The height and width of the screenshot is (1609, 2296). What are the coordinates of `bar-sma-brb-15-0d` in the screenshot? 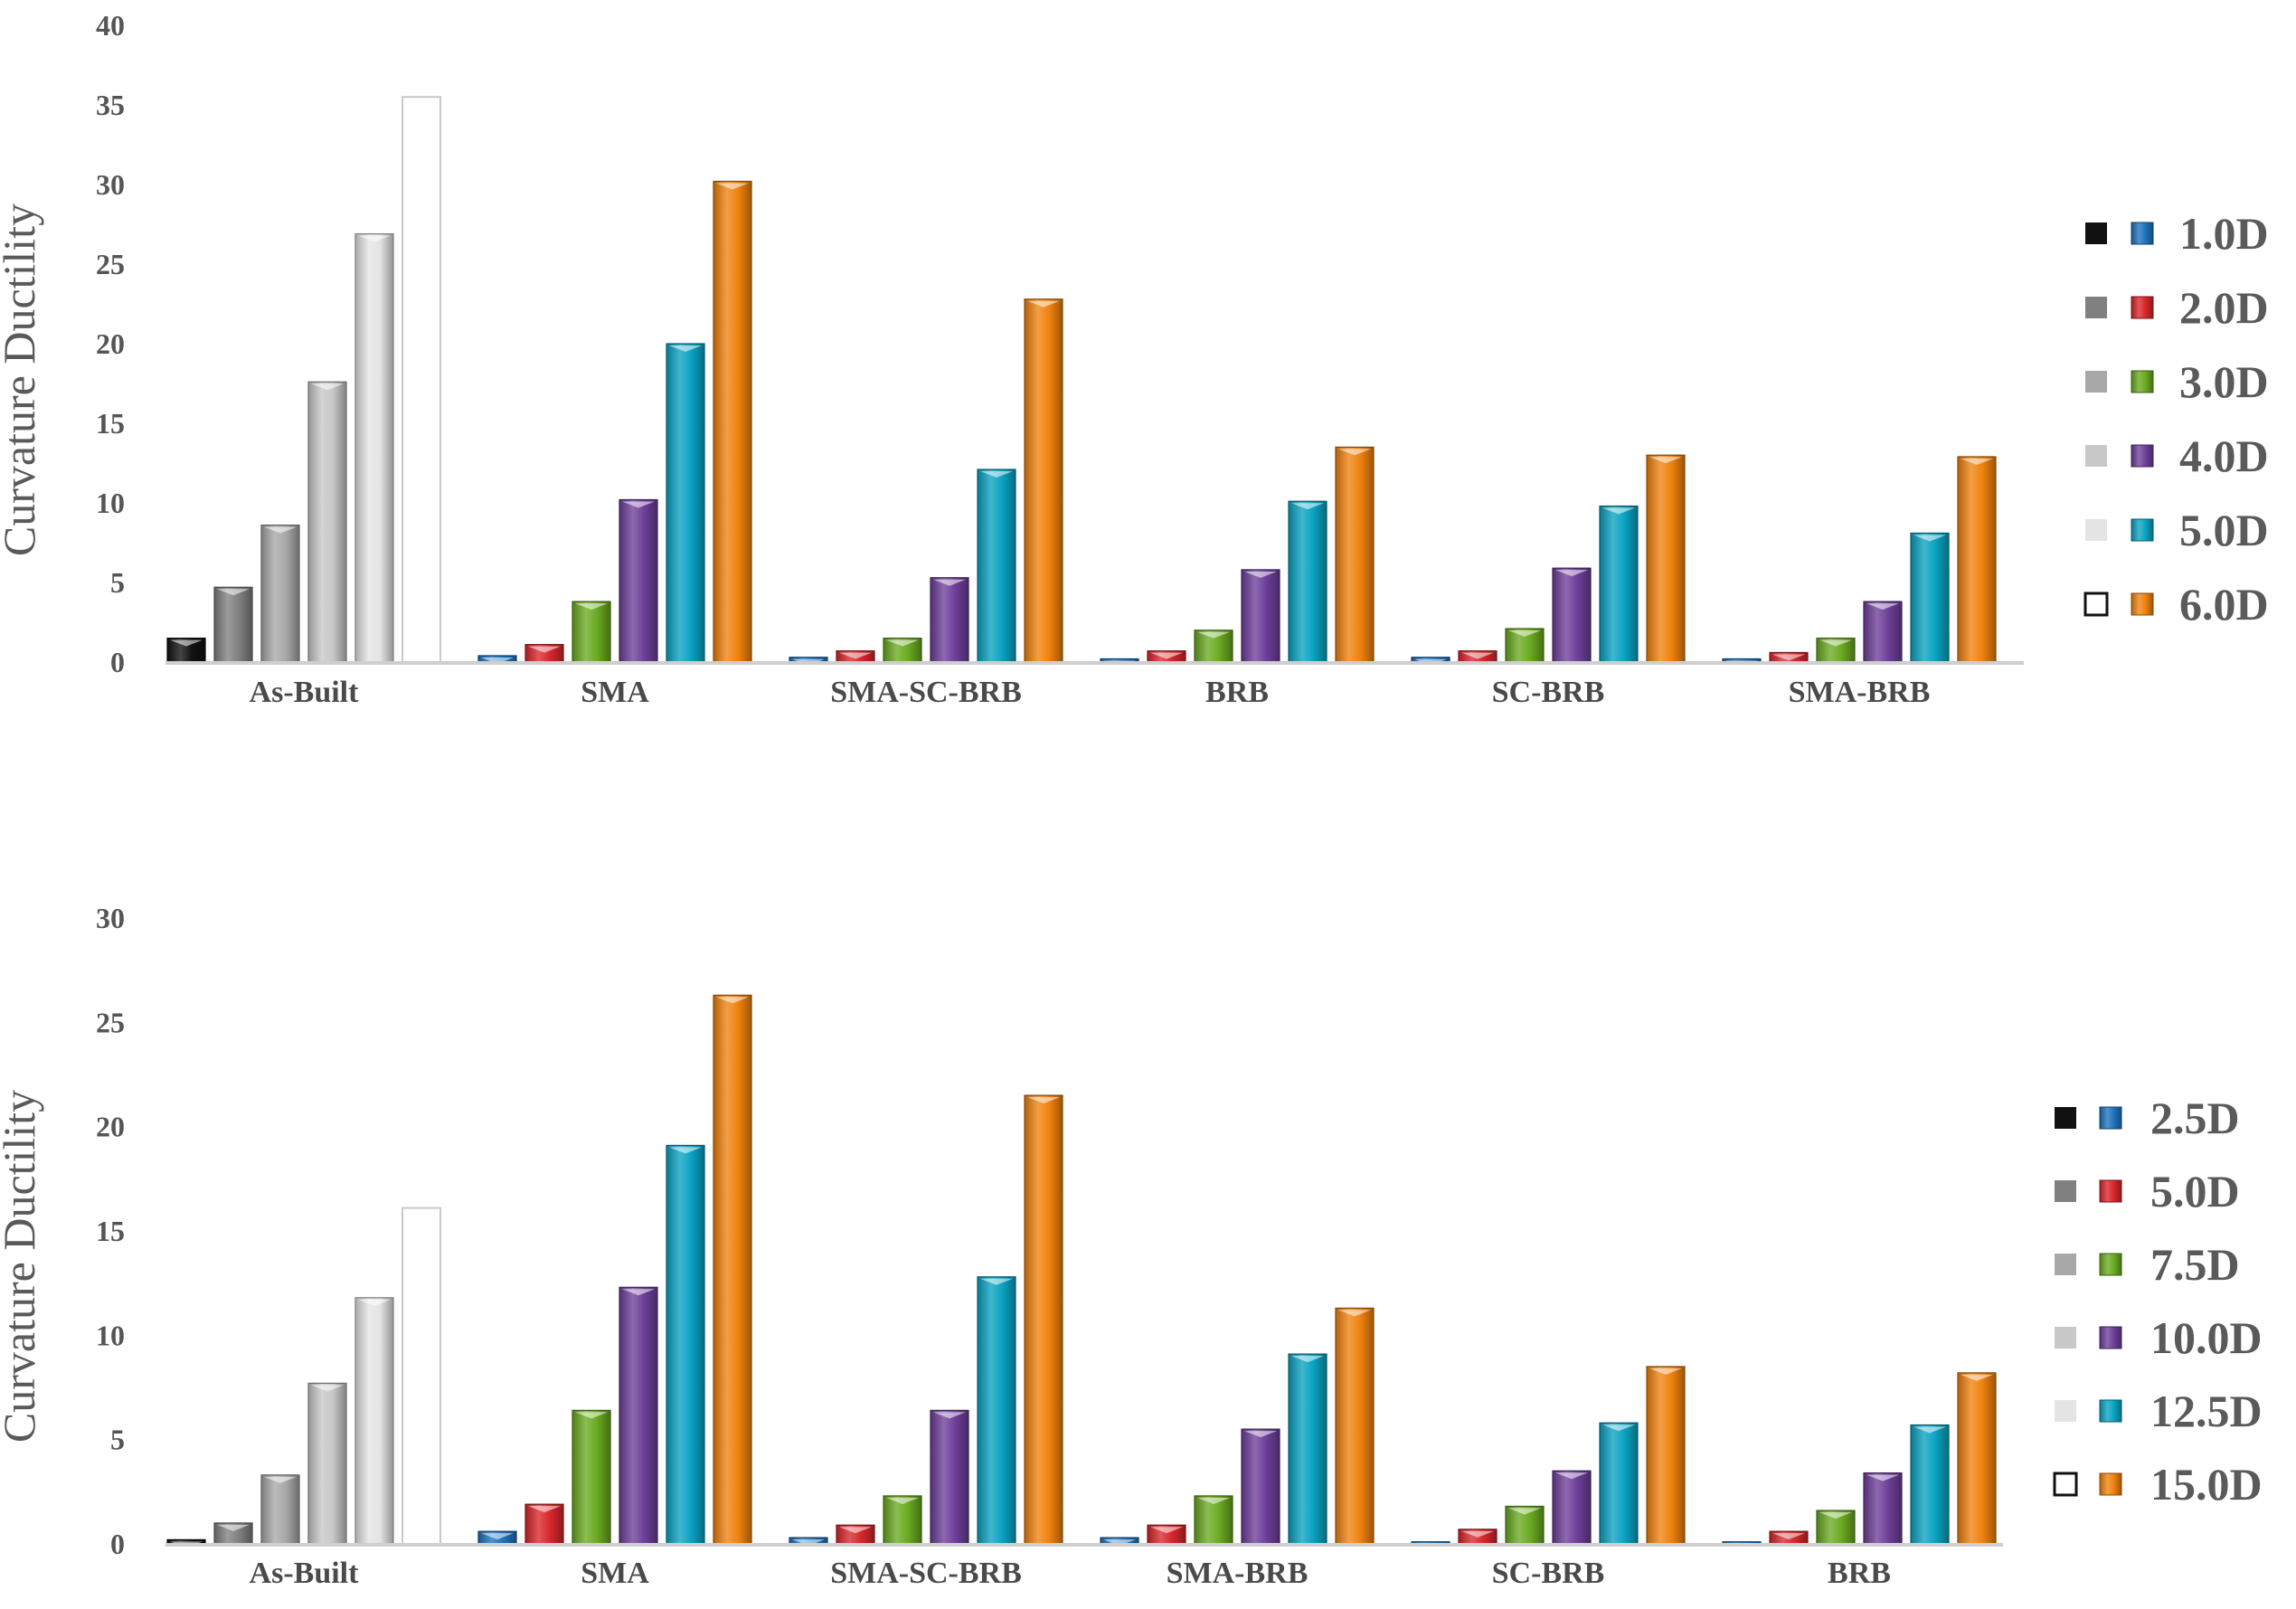 It's located at (1355, 1426).